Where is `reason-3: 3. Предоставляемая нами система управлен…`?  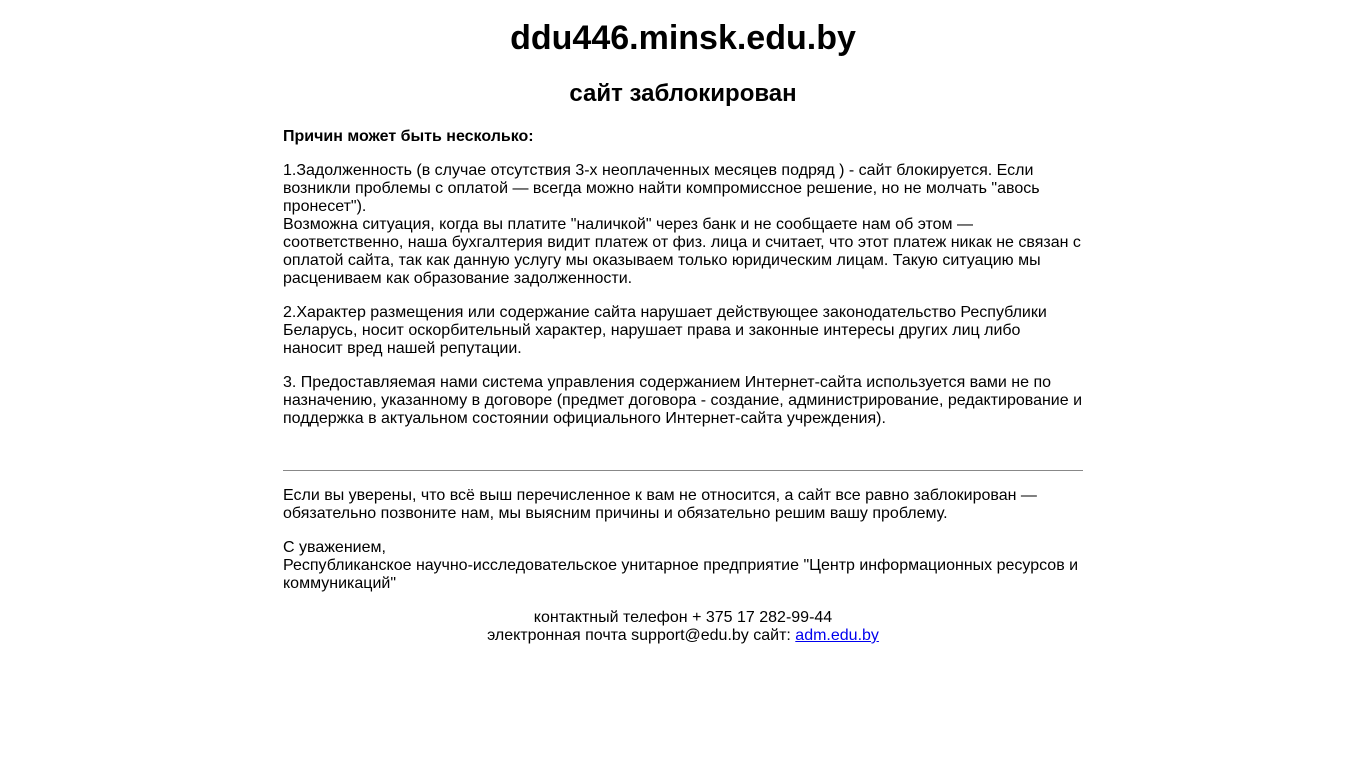
reason-3: 3. Предоставляемая нами система управлен… is located at coordinates (683, 400).